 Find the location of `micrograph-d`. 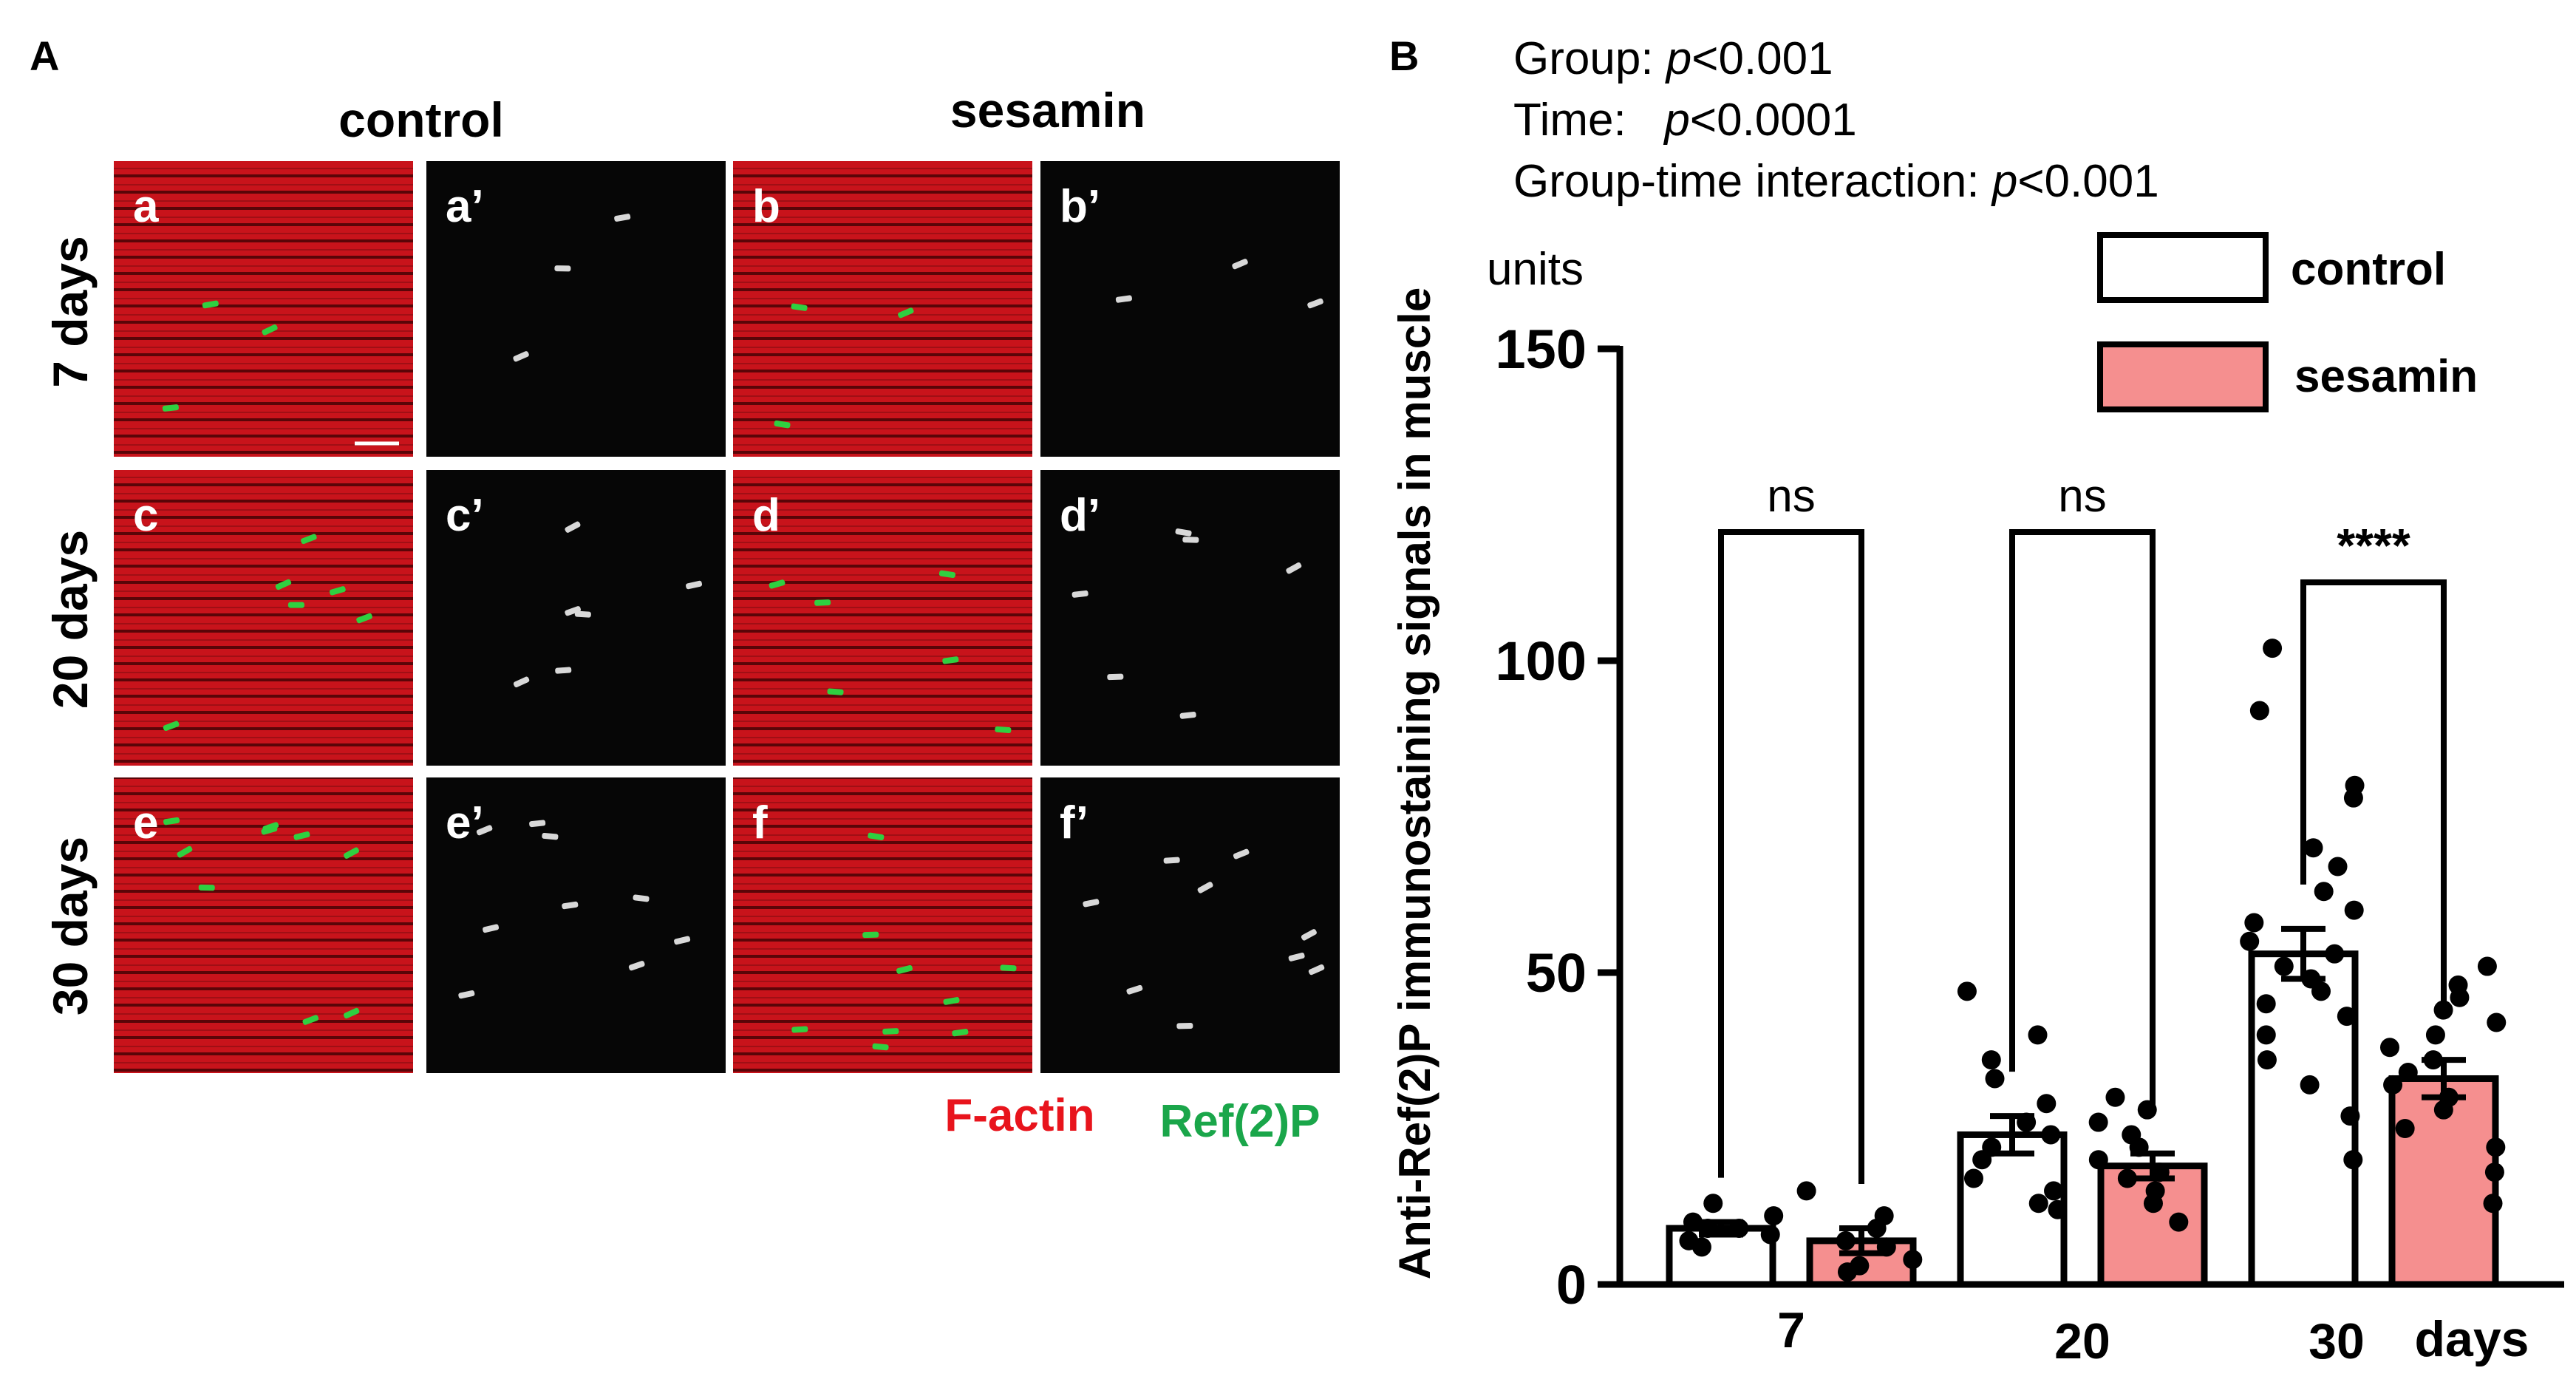

micrograph-d is located at coordinates (882, 618).